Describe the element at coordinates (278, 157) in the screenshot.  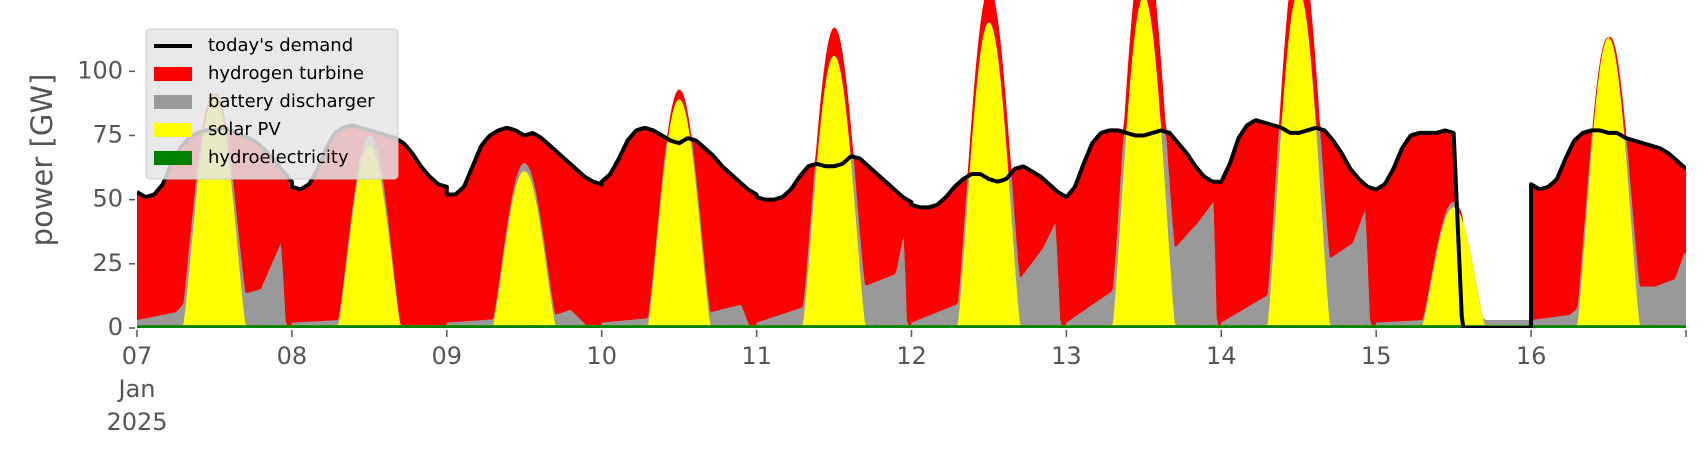
I see `legend-label: hydroelectricity` at that location.